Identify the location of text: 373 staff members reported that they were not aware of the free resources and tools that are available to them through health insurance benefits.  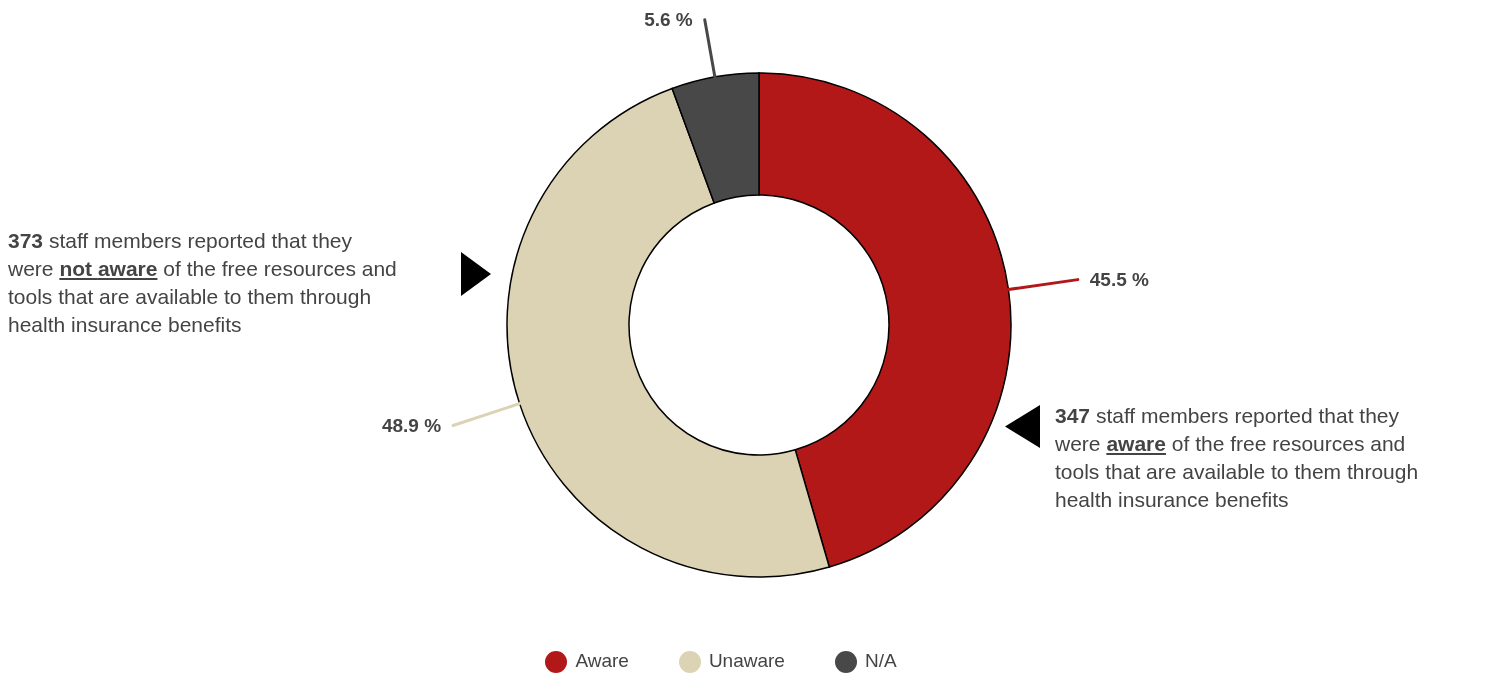
(202, 282).